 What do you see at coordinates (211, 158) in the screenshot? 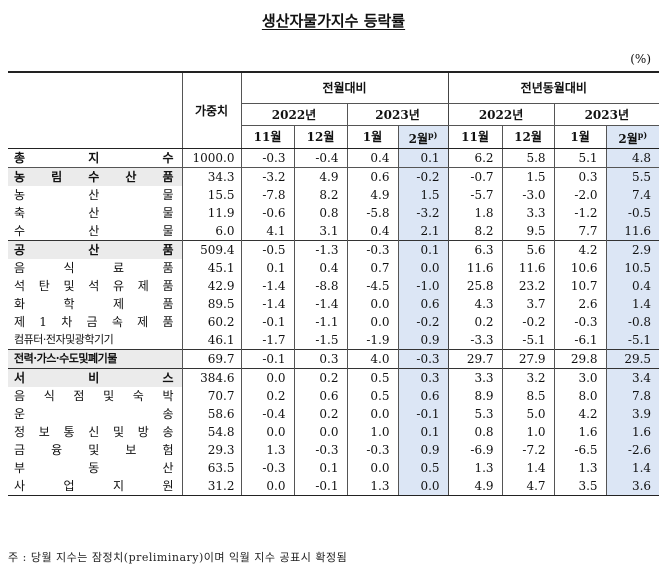
I see `weight-cell: 1000.0` at bounding box center [211, 158].